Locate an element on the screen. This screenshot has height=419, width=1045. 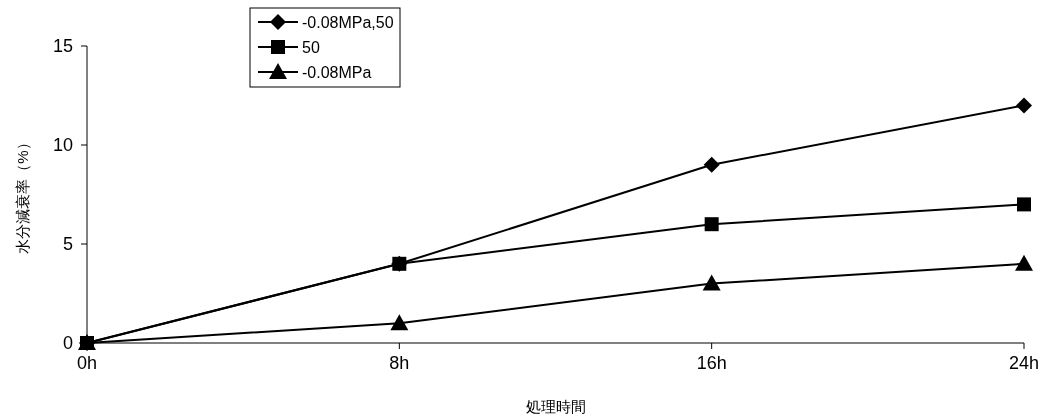
y-tick-label: 0 is located at coordinates (67, 343).